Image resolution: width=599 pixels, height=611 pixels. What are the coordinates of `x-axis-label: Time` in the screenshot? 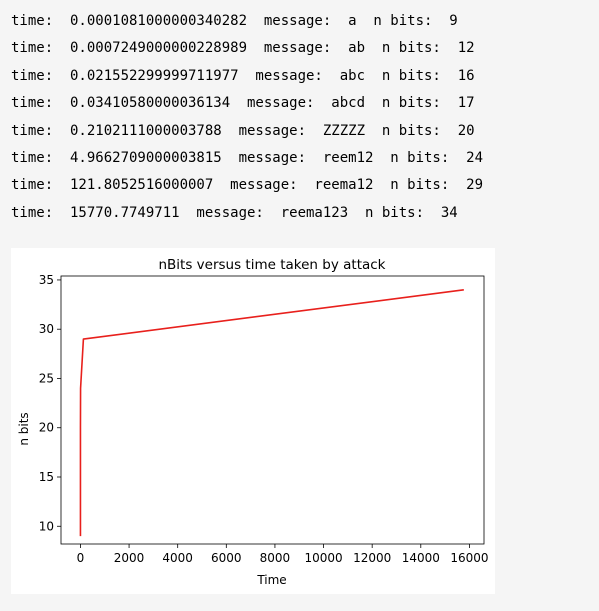 It's located at (271, 580).